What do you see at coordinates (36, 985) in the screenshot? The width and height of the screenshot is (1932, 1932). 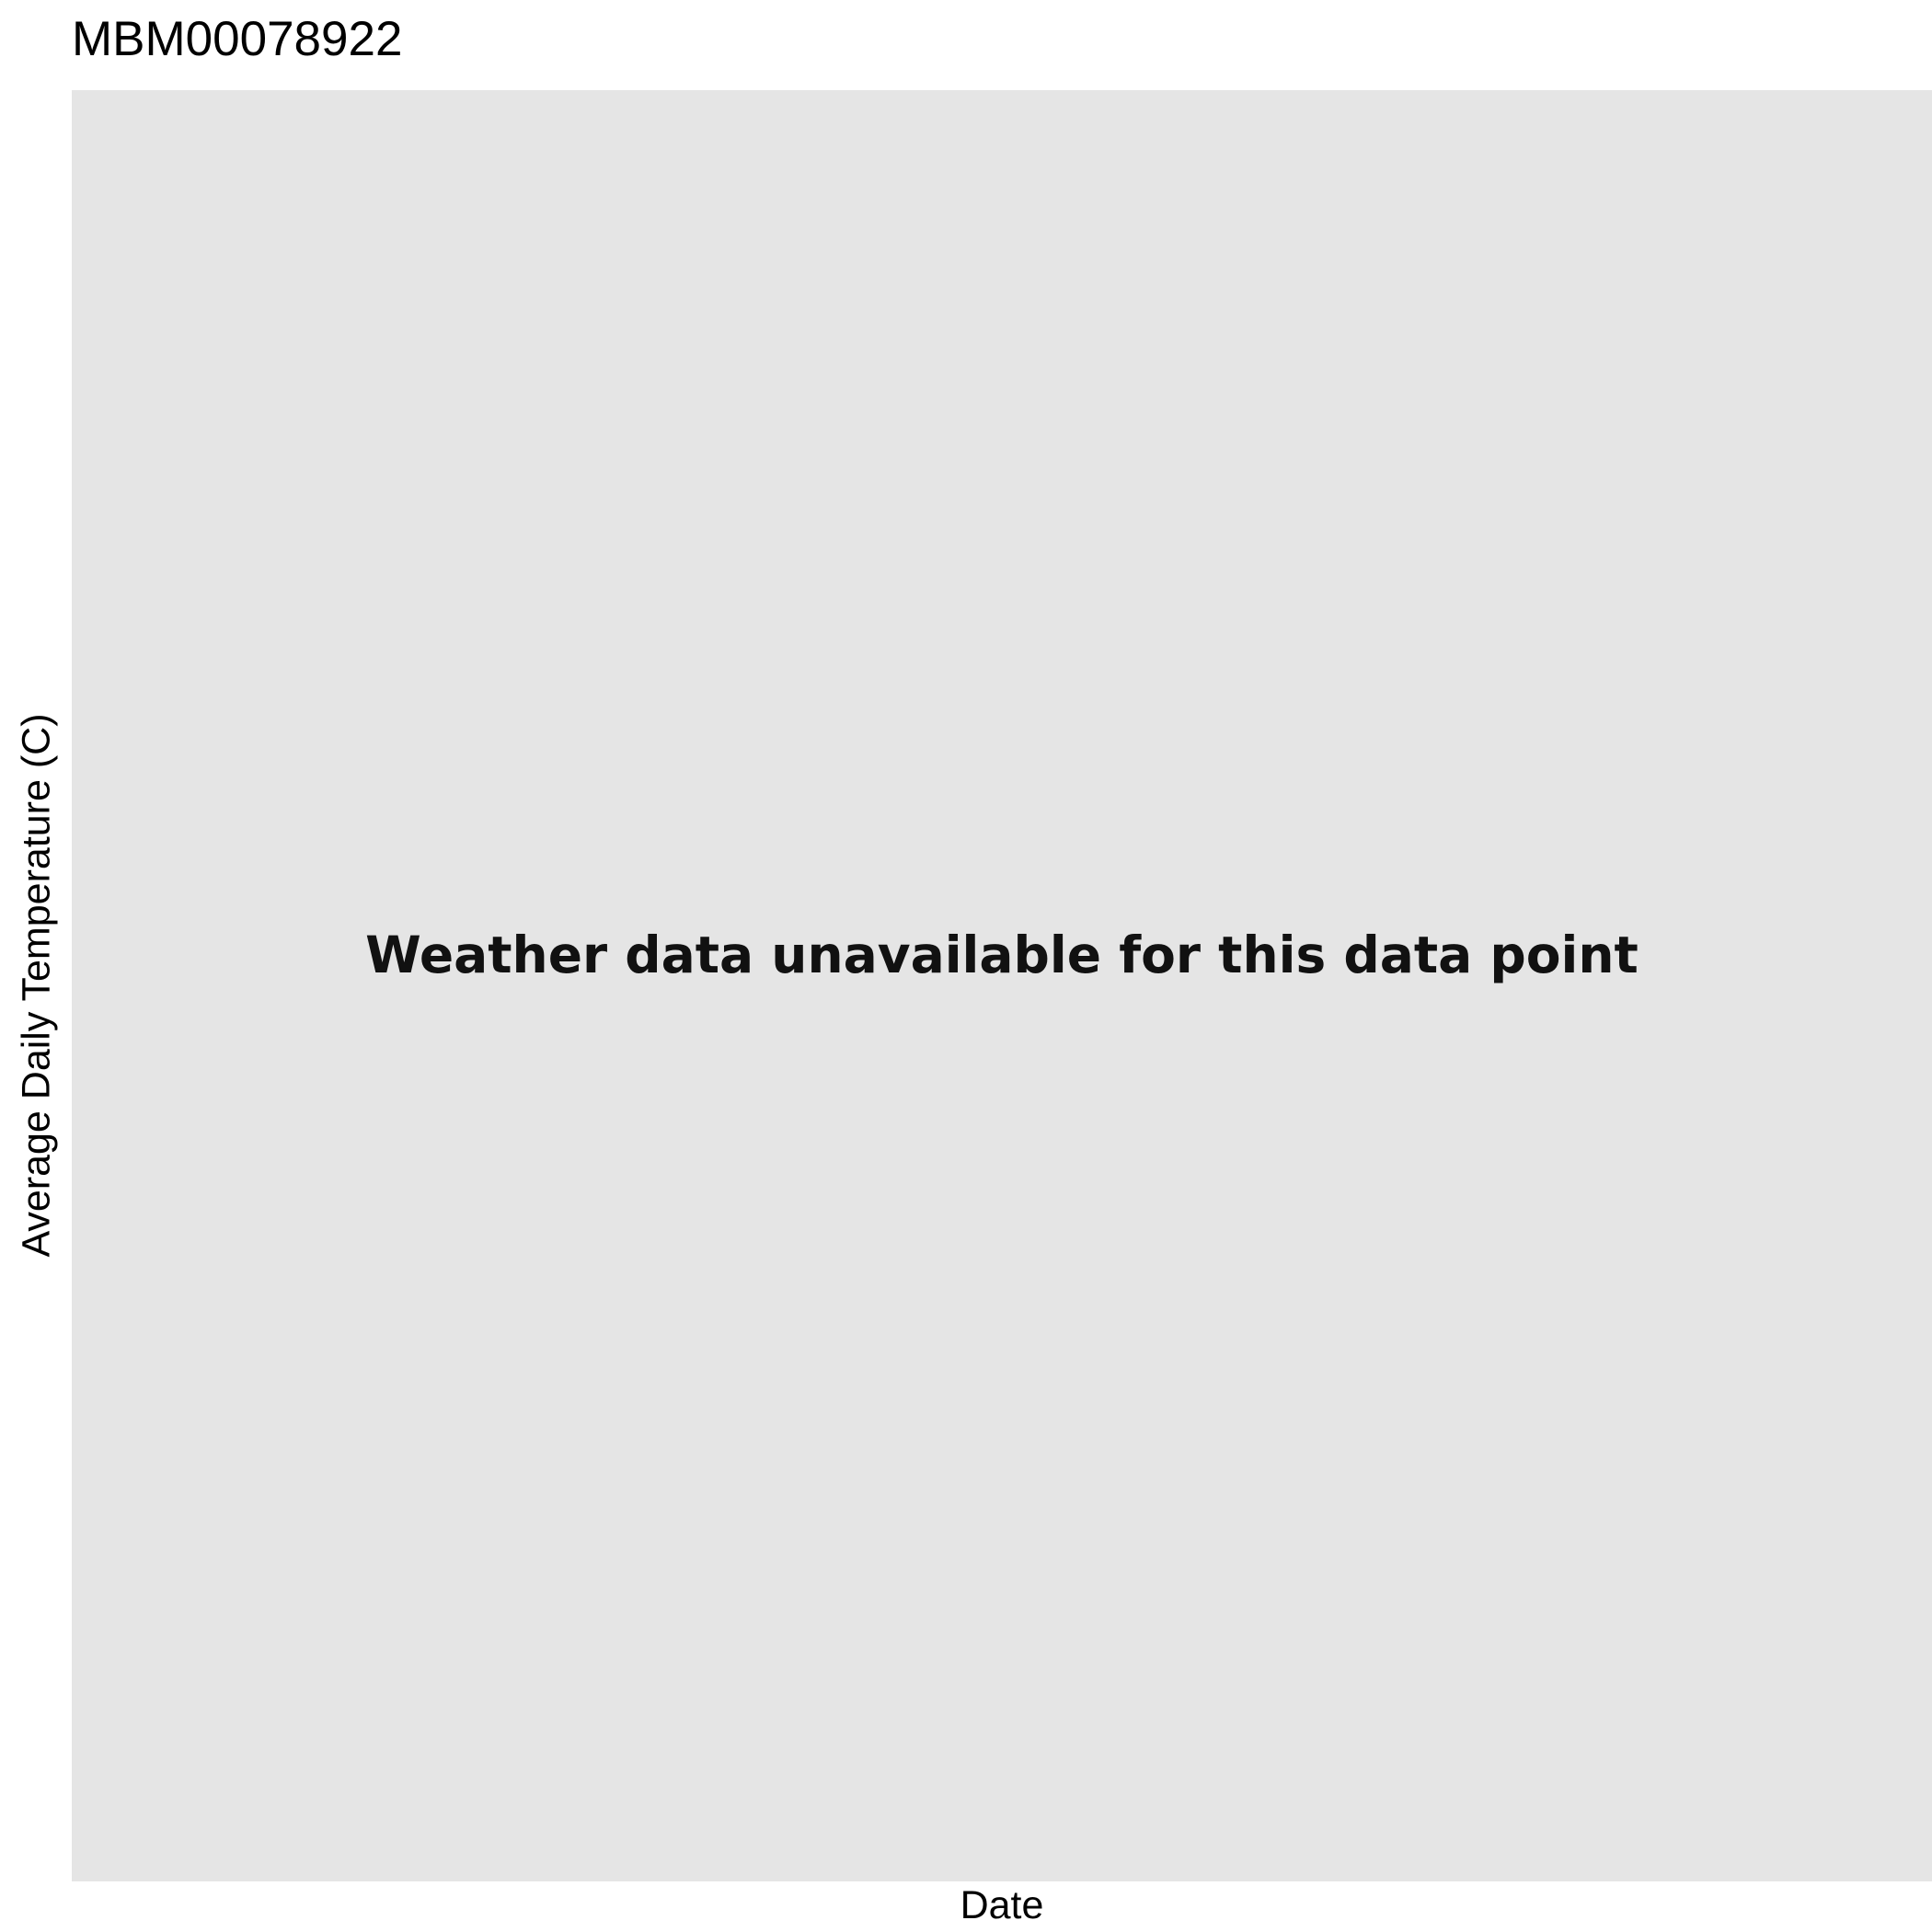 I see `y-axis-label: Average Daily Temperature (C)` at bounding box center [36, 985].